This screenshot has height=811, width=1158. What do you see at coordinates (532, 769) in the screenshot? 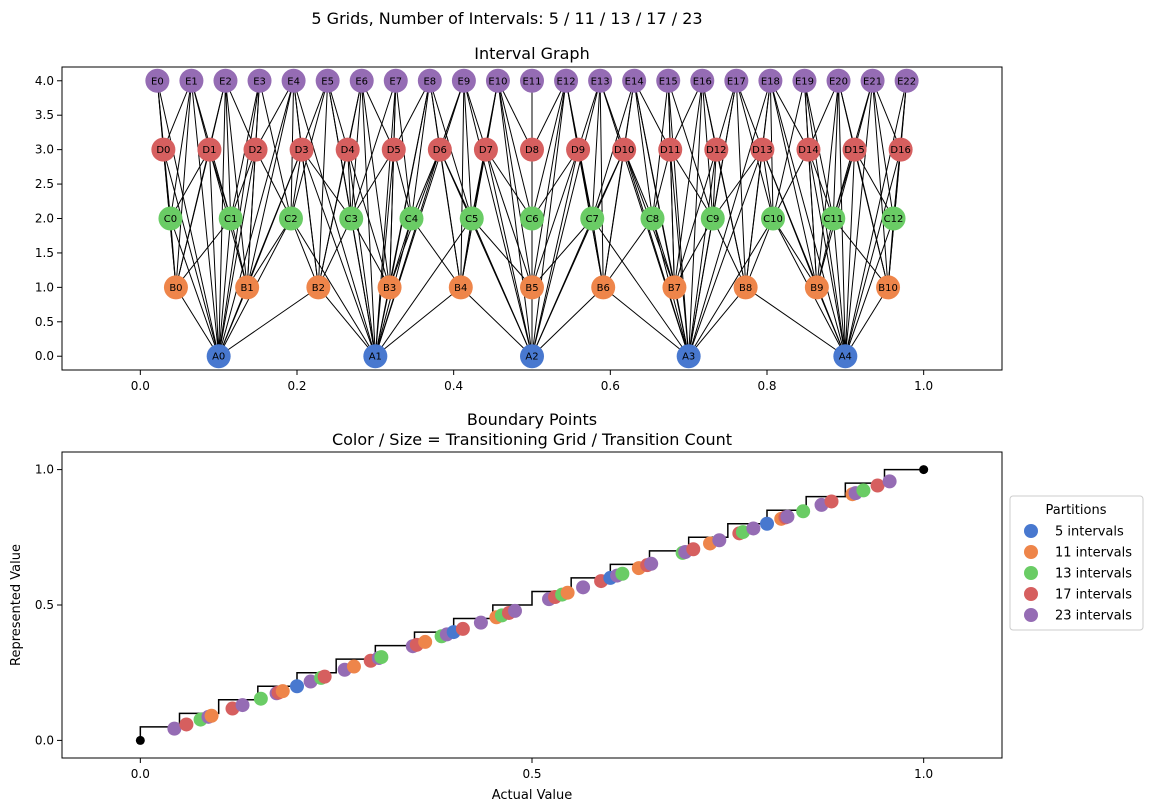
I see `boundary-points-x-ticks: 0.0 0.5 1.0` at bounding box center [532, 769].